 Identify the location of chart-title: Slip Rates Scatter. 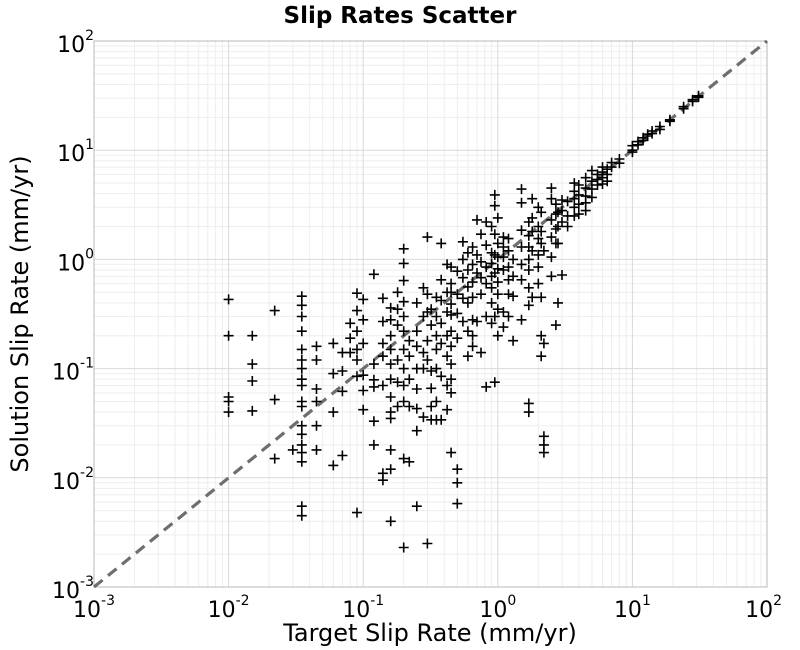
(401, 16).